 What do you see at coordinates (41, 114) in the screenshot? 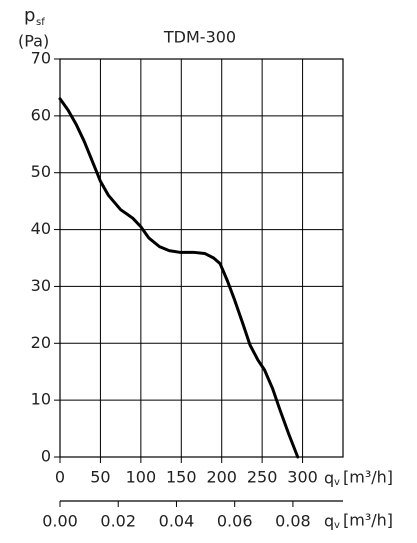
I see `y-tick-label: 60` at bounding box center [41, 114].